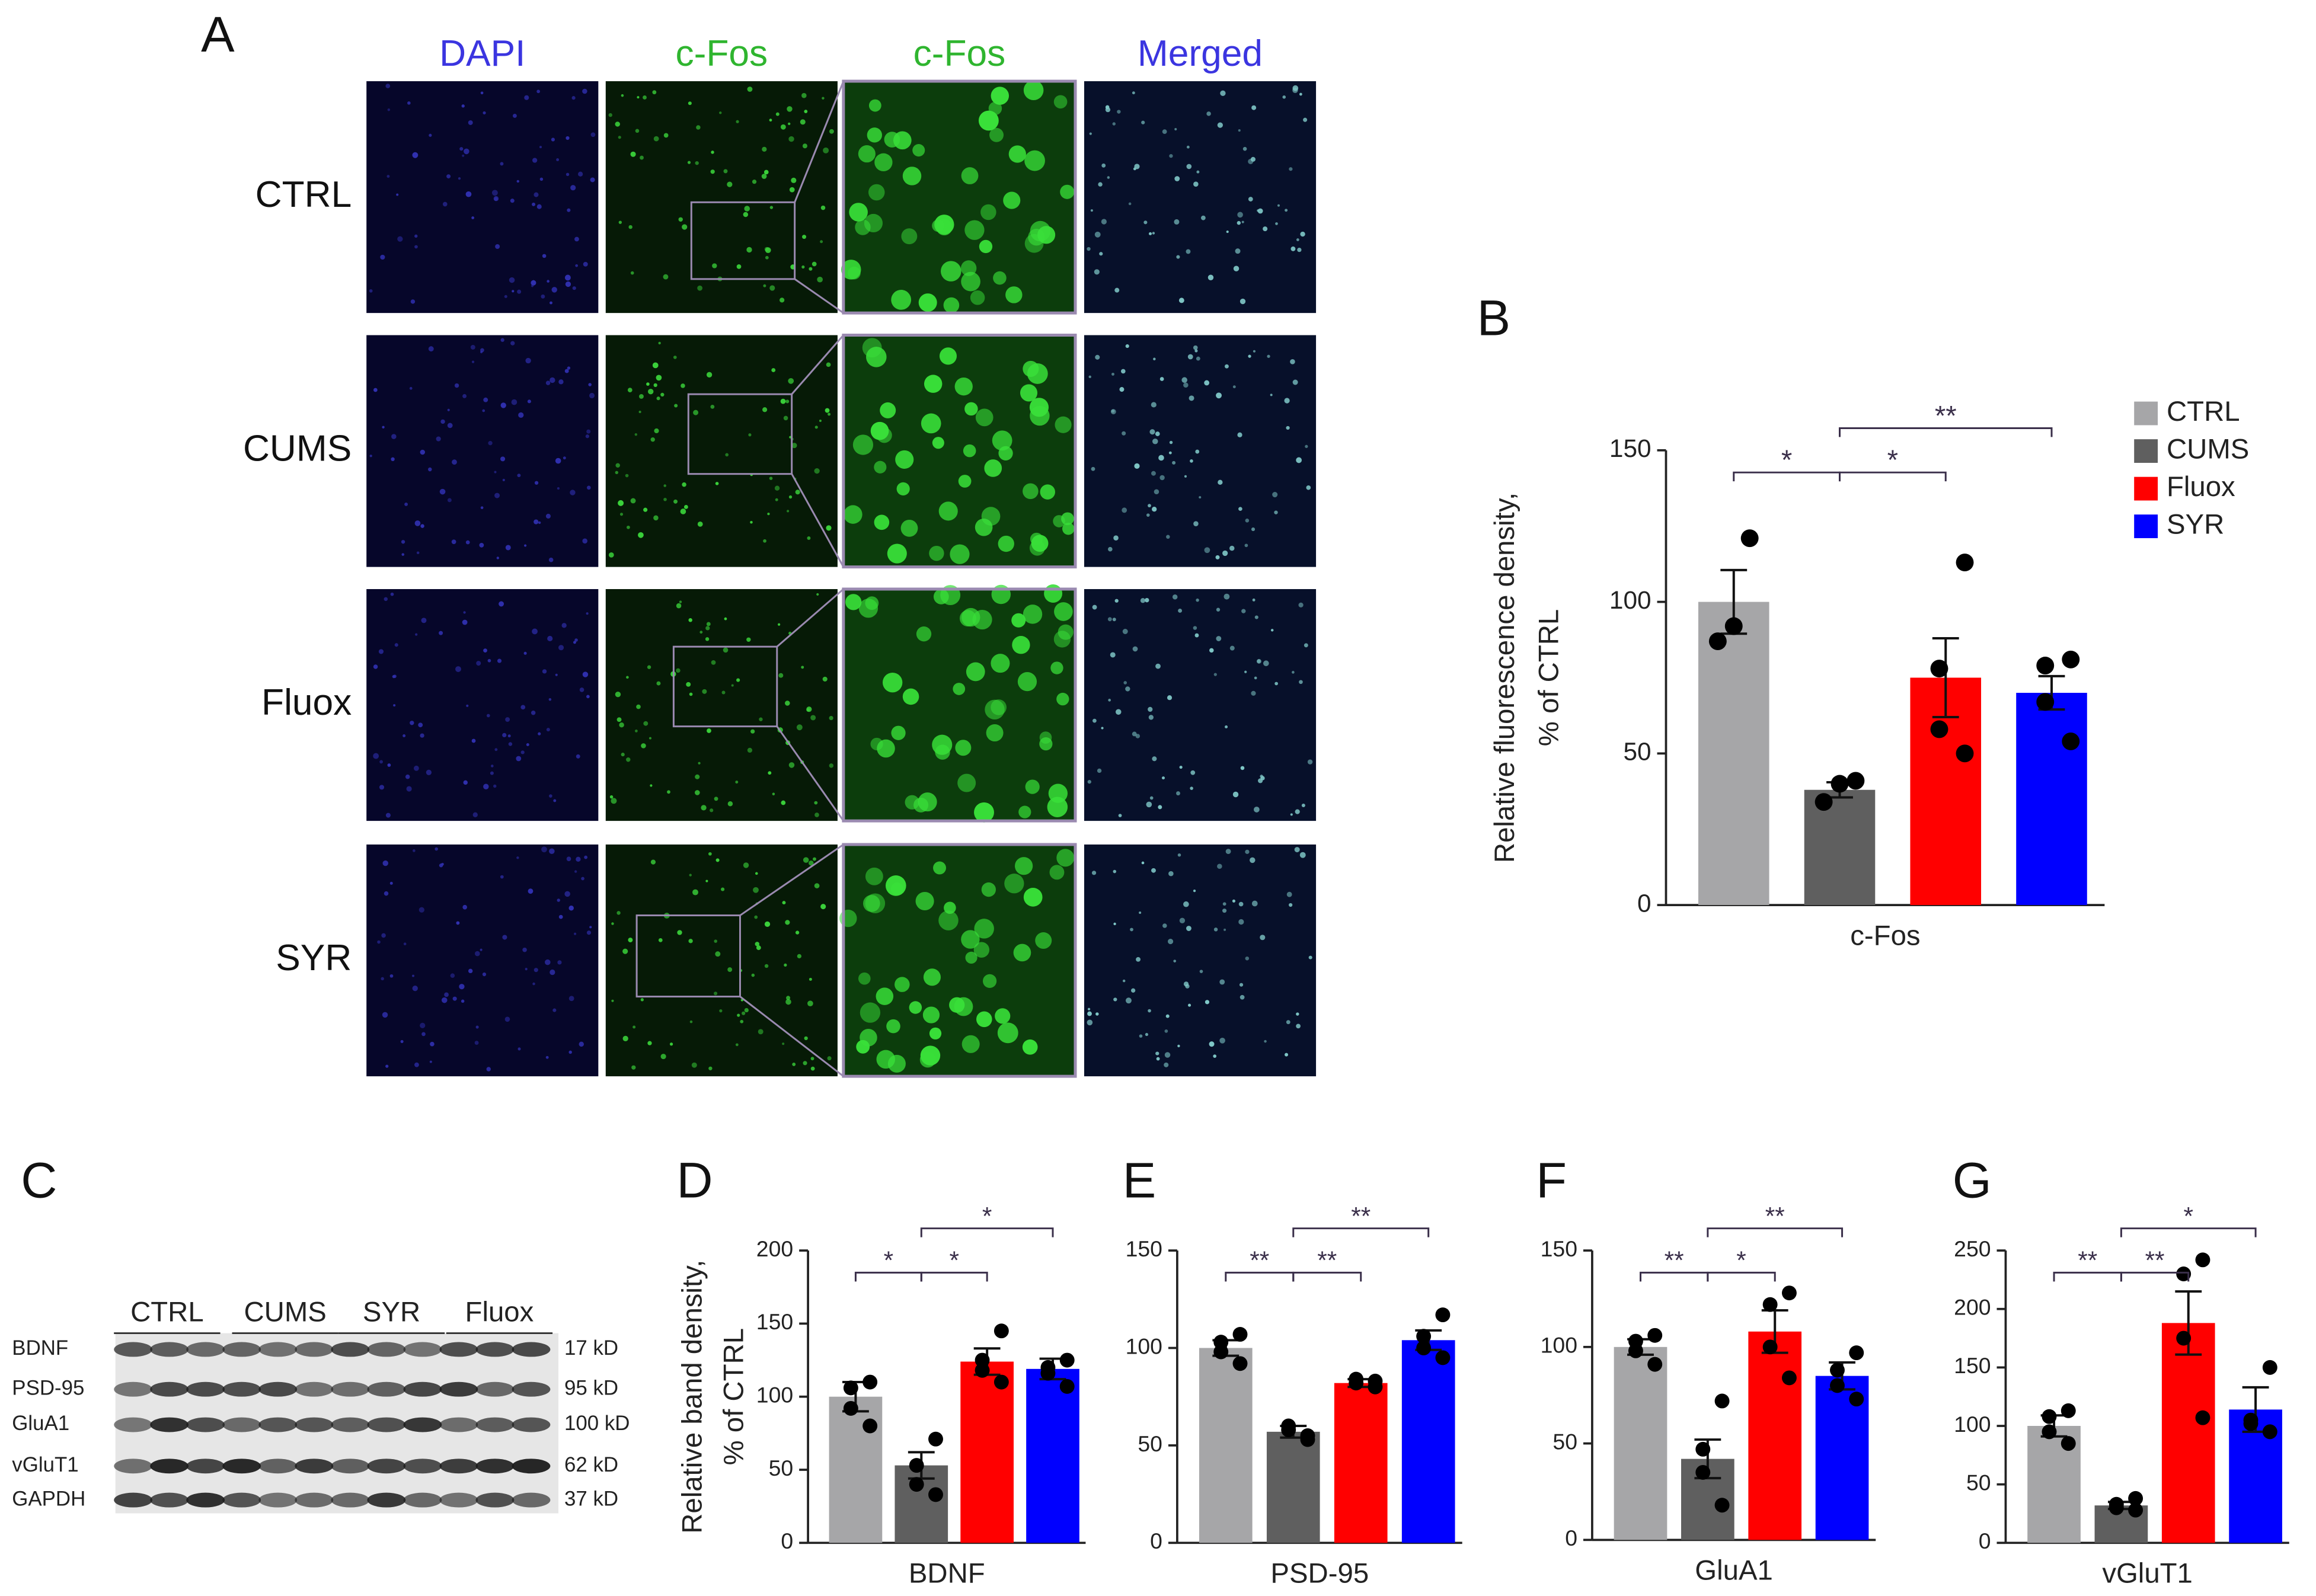 The image size is (2316, 1596). Describe the element at coordinates (2146, 526) in the screenshot. I see `legend-swatch` at that location.